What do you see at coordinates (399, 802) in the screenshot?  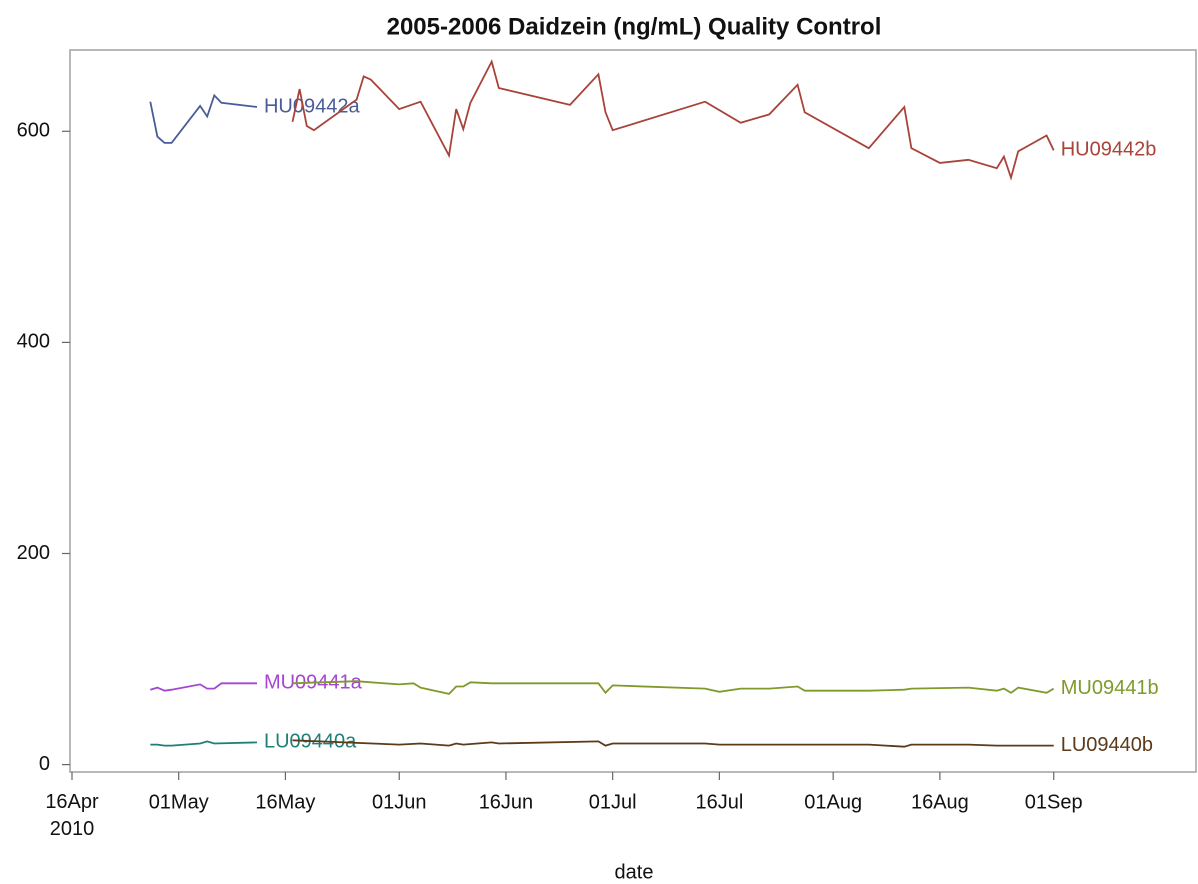 I see `x-tick-label: 01Jun` at bounding box center [399, 802].